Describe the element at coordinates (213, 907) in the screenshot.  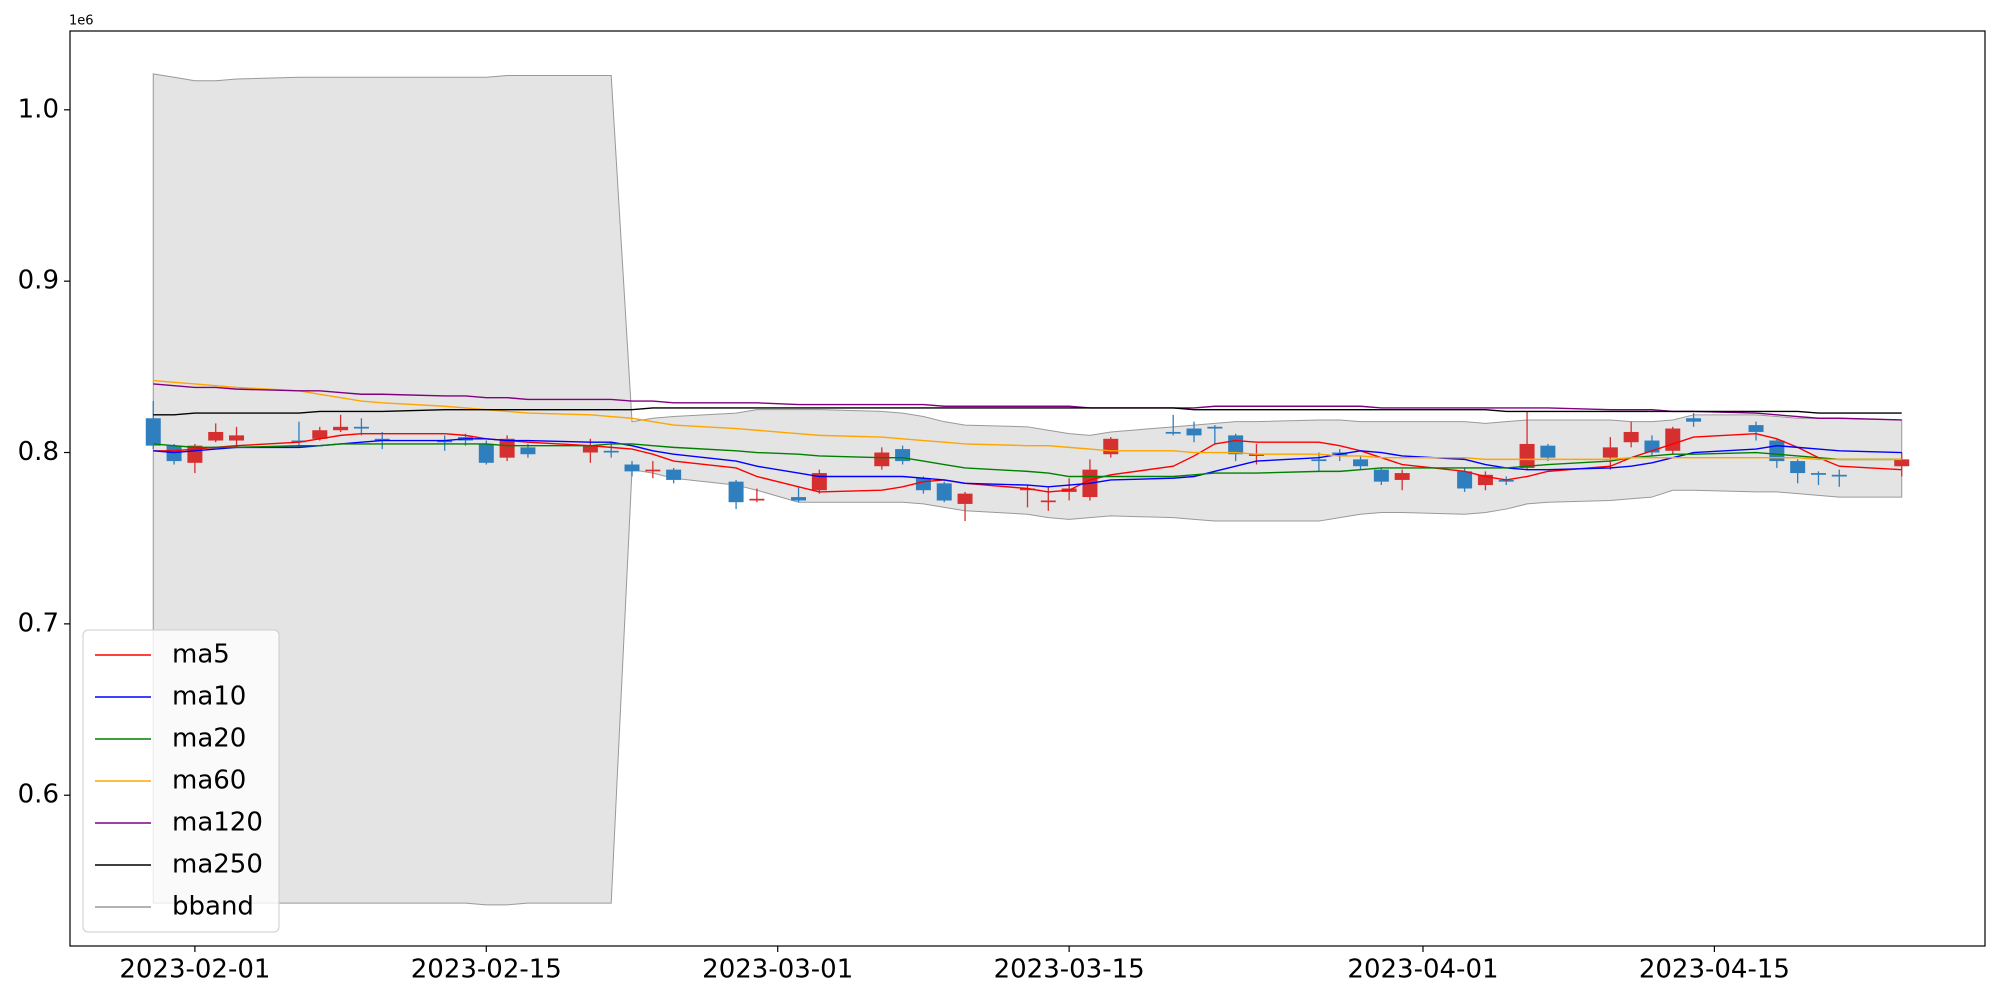
I see `legend-label: bband` at that location.